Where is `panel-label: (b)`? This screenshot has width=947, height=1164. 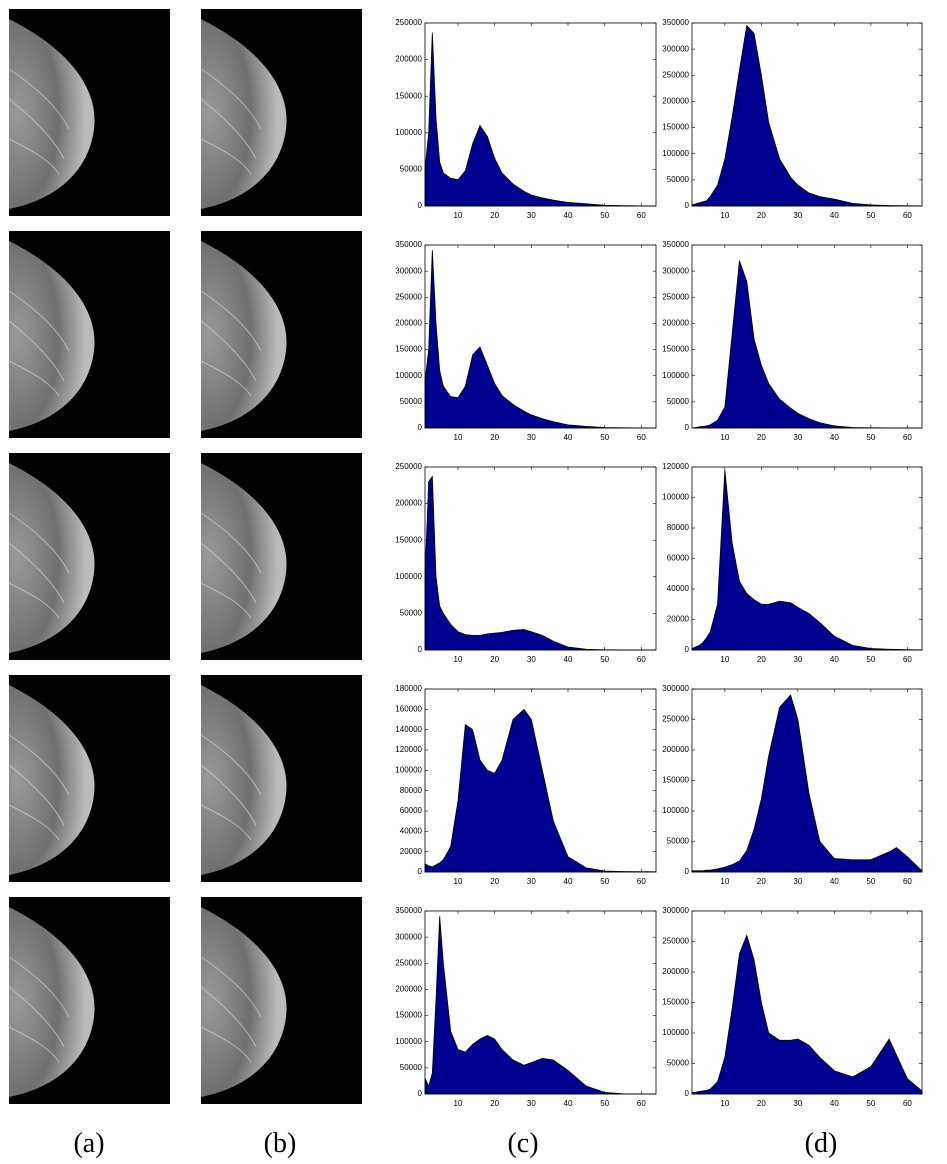
panel-label: (b) is located at coordinates (280, 1143).